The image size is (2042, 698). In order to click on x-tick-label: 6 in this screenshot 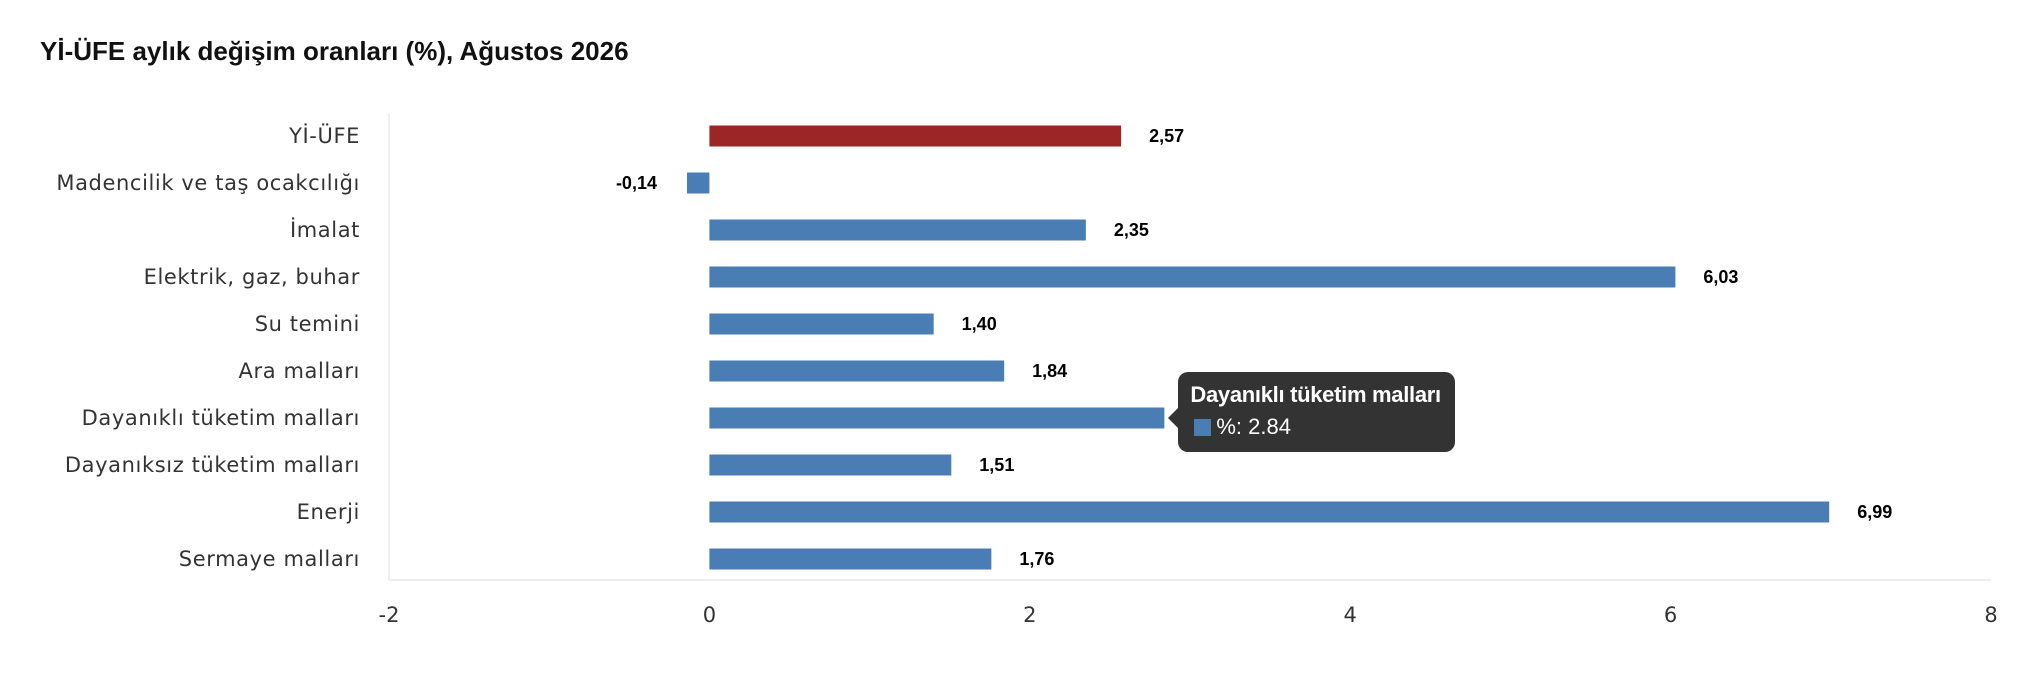, I will do `click(1670, 615)`.